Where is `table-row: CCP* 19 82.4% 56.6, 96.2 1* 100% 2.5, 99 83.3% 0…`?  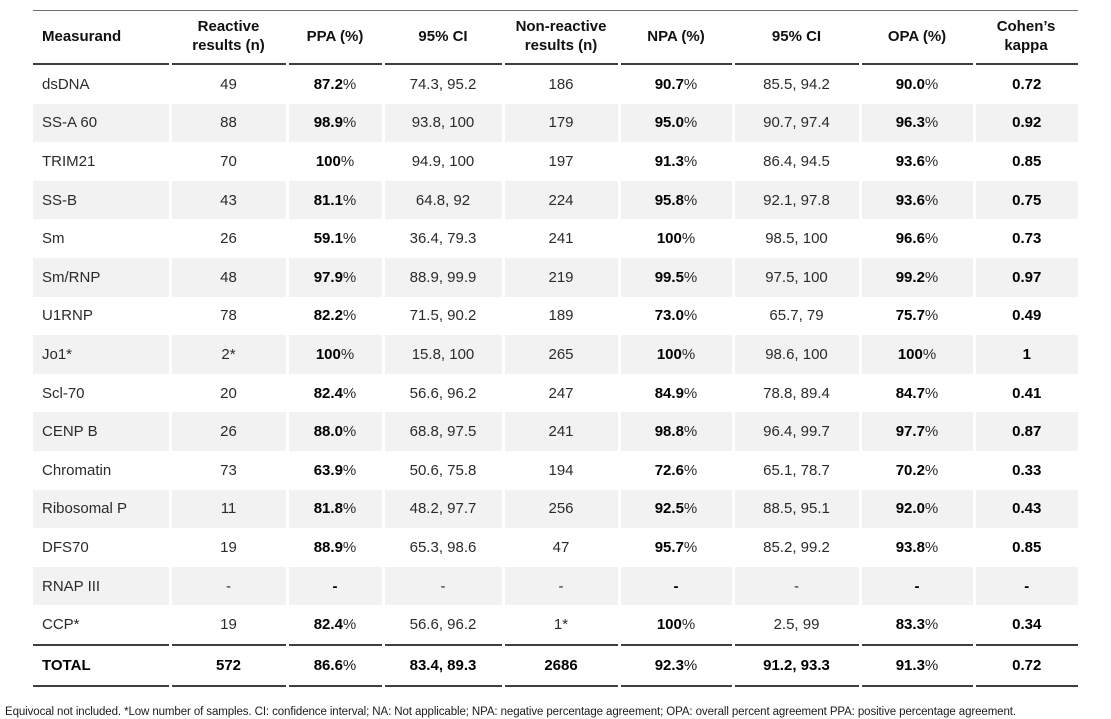 table-row: CCP* 19 82.4% 56.6, 96.2 1* 100% 2.5, 99 83.3% 0… is located at coordinates (555, 625).